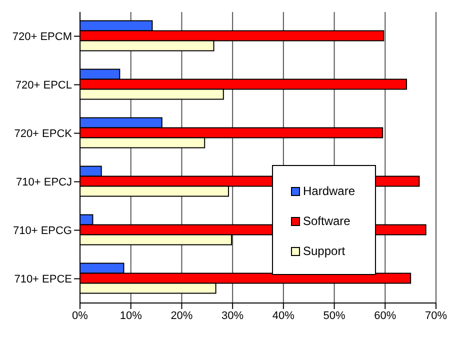 The width and height of the screenshot is (450, 341). What do you see at coordinates (385, 316) in the screenshot?
I see `x-tick-label: 60%` at bounding box center [385, 316].